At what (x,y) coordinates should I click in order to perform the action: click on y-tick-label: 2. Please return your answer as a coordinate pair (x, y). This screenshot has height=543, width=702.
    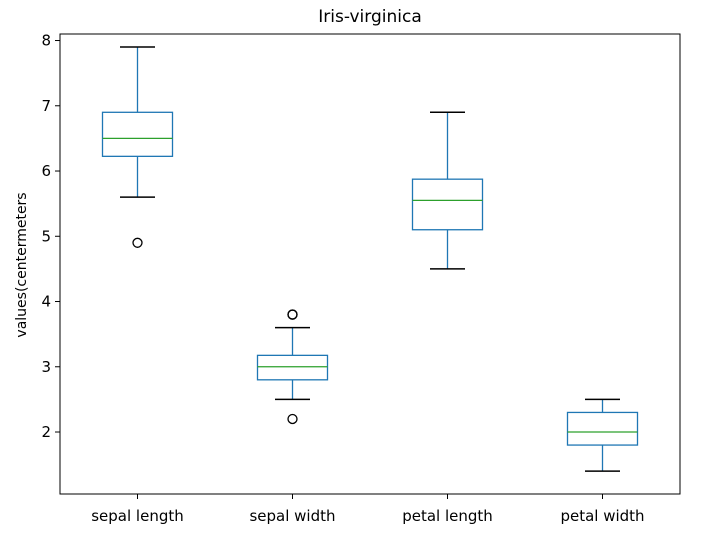
    Looking at the image, I should click on (46, 432).